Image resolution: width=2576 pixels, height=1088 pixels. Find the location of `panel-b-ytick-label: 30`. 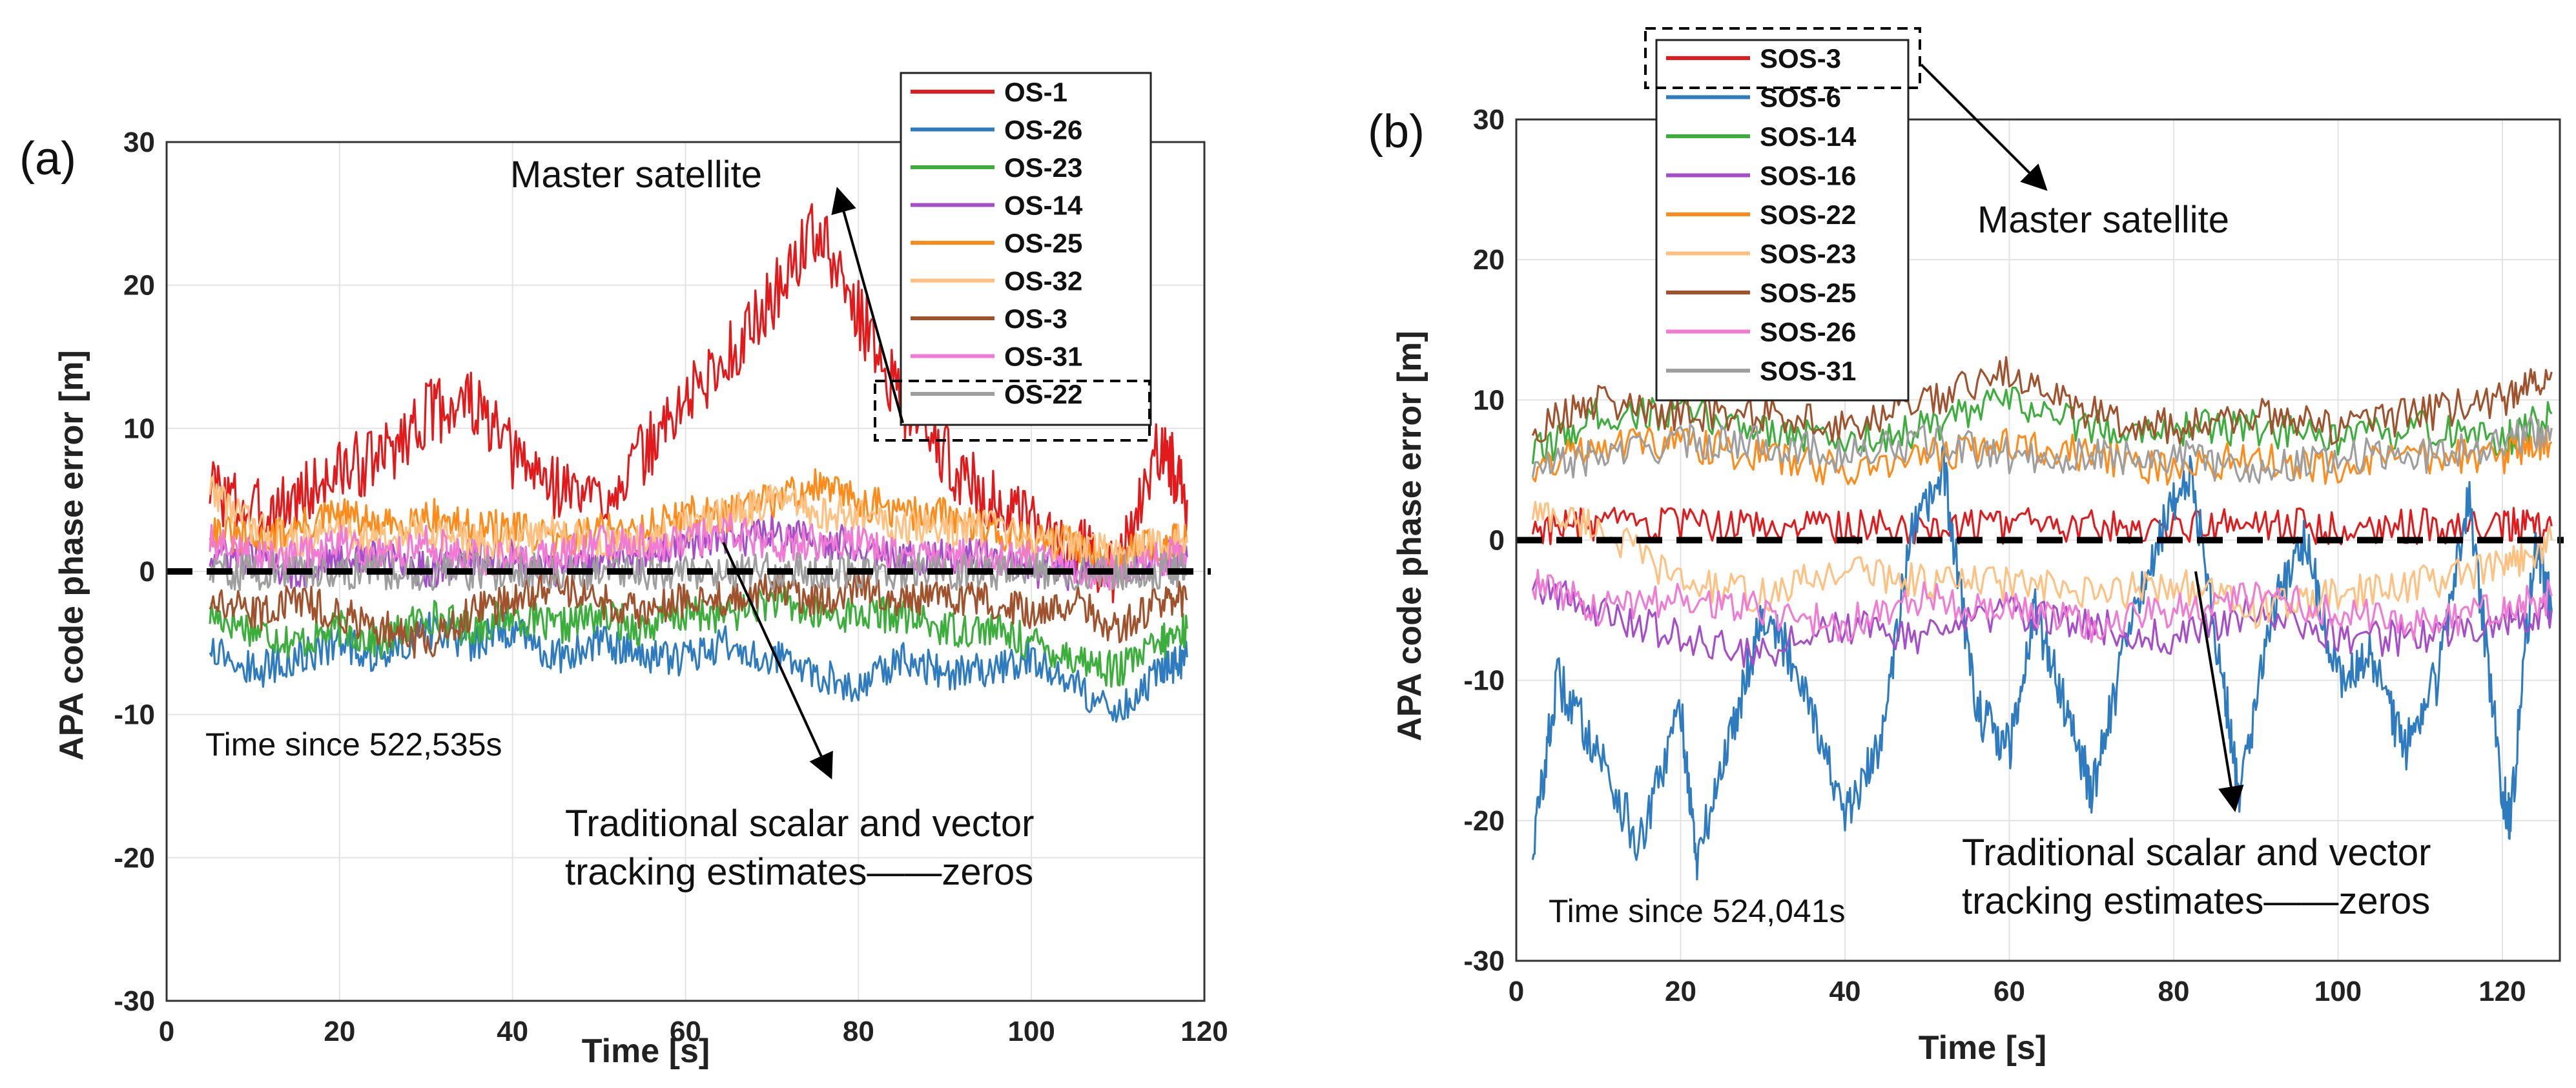

panel-b-ytick-label: 30 is located at coordinates (1489, 120).